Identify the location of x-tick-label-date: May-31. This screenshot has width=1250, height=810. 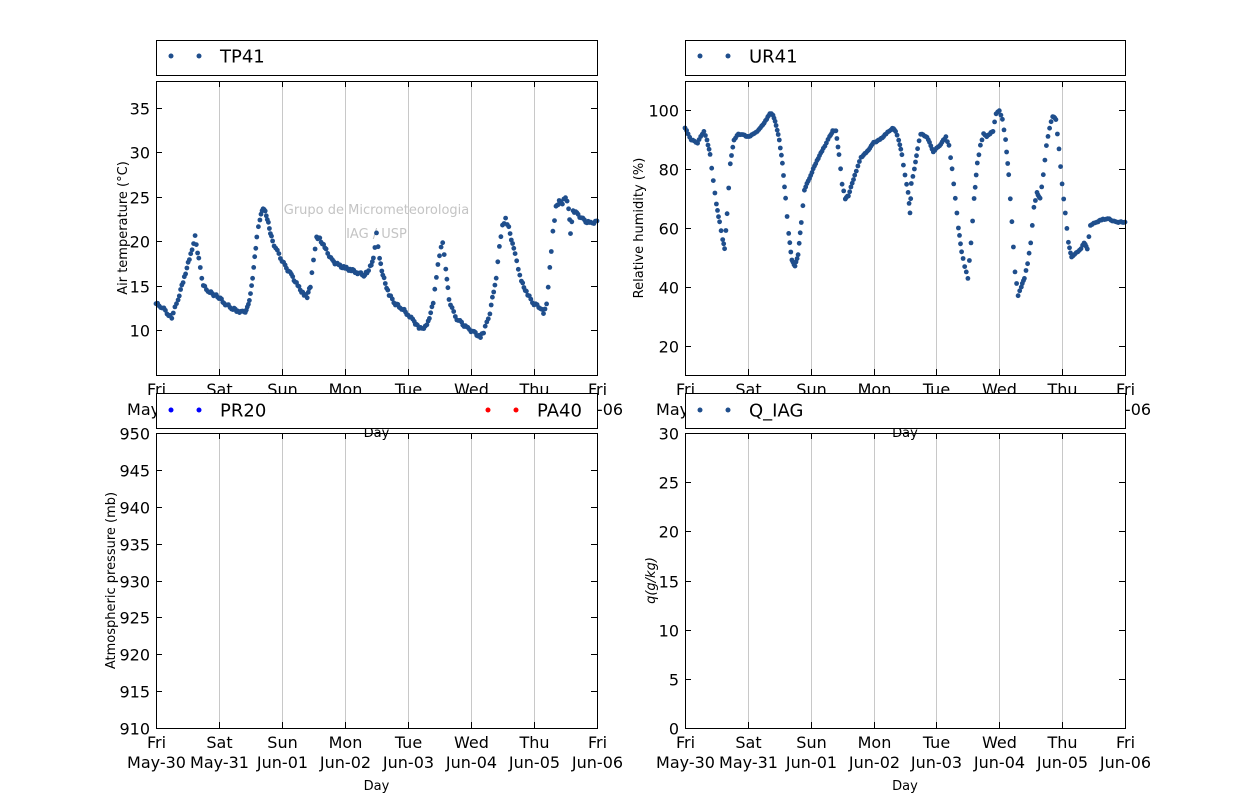
(219, 762).